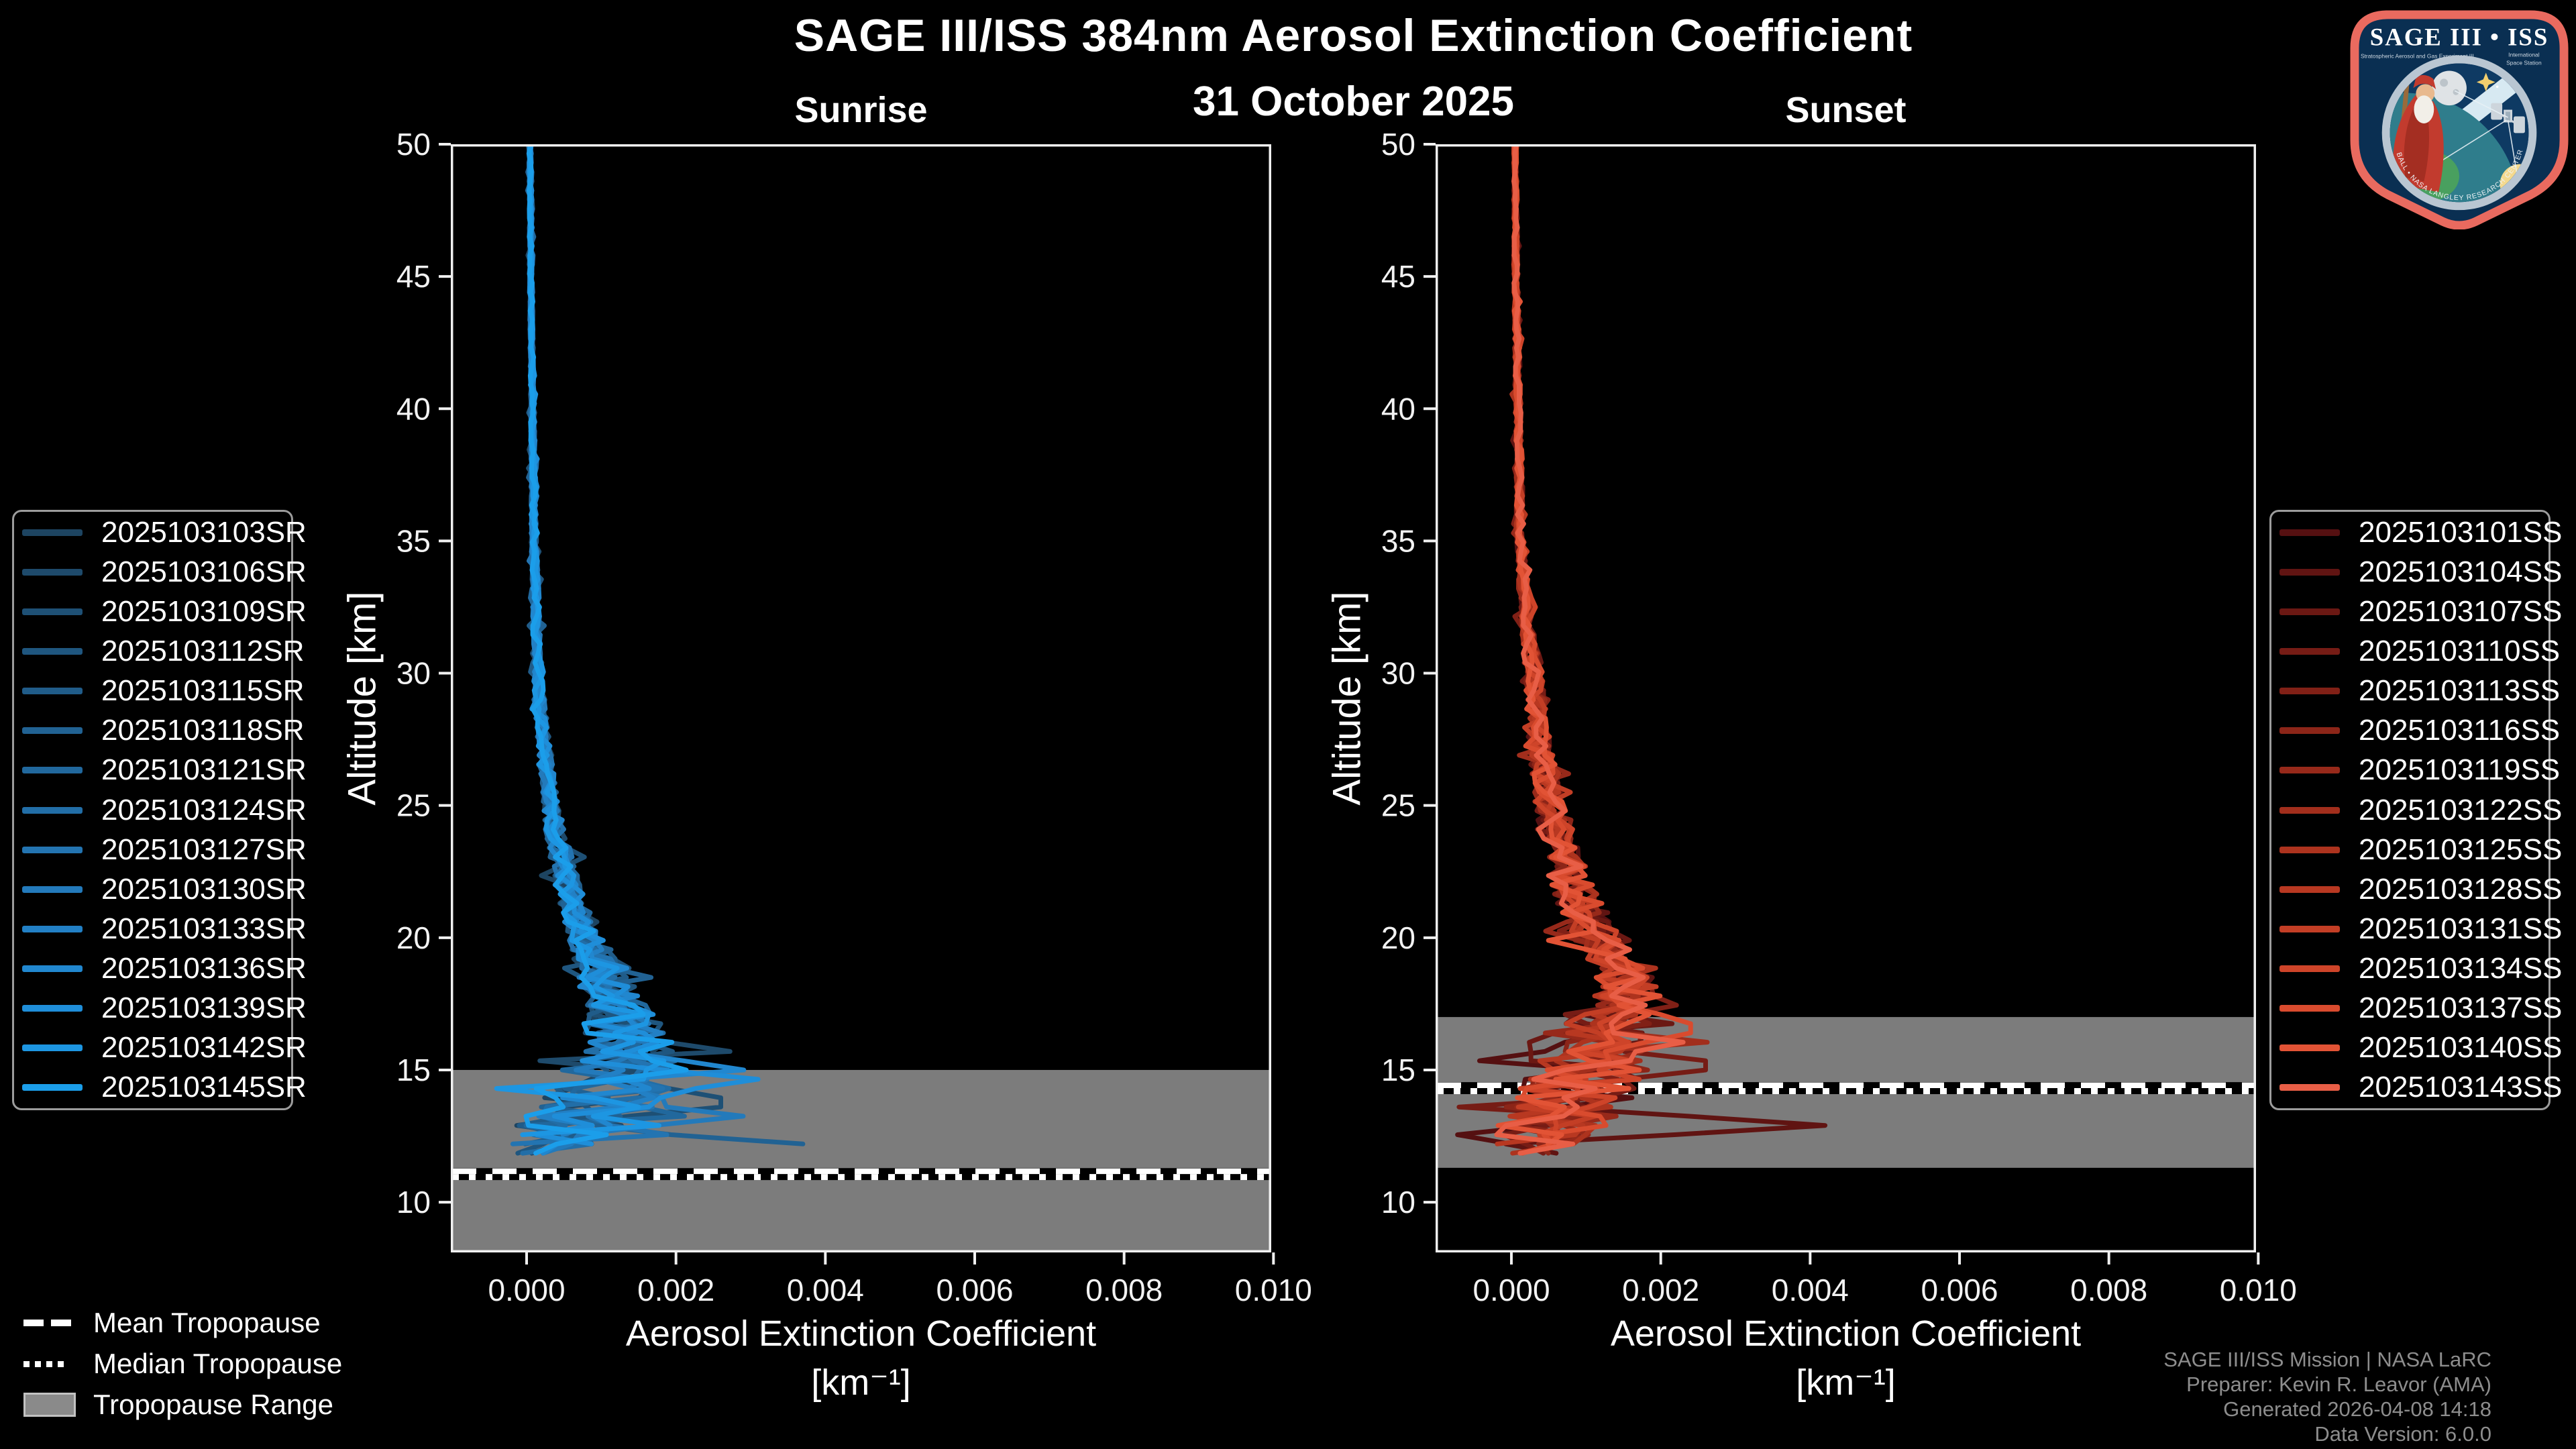 This screenshot has height=1449, width=2576. What do you see at coordinates (861, 1333) in the screenshot?
I see `sunrise-x-axis-label: Aerosol Extinction Coefficient` at bounding box center [861, 1333].